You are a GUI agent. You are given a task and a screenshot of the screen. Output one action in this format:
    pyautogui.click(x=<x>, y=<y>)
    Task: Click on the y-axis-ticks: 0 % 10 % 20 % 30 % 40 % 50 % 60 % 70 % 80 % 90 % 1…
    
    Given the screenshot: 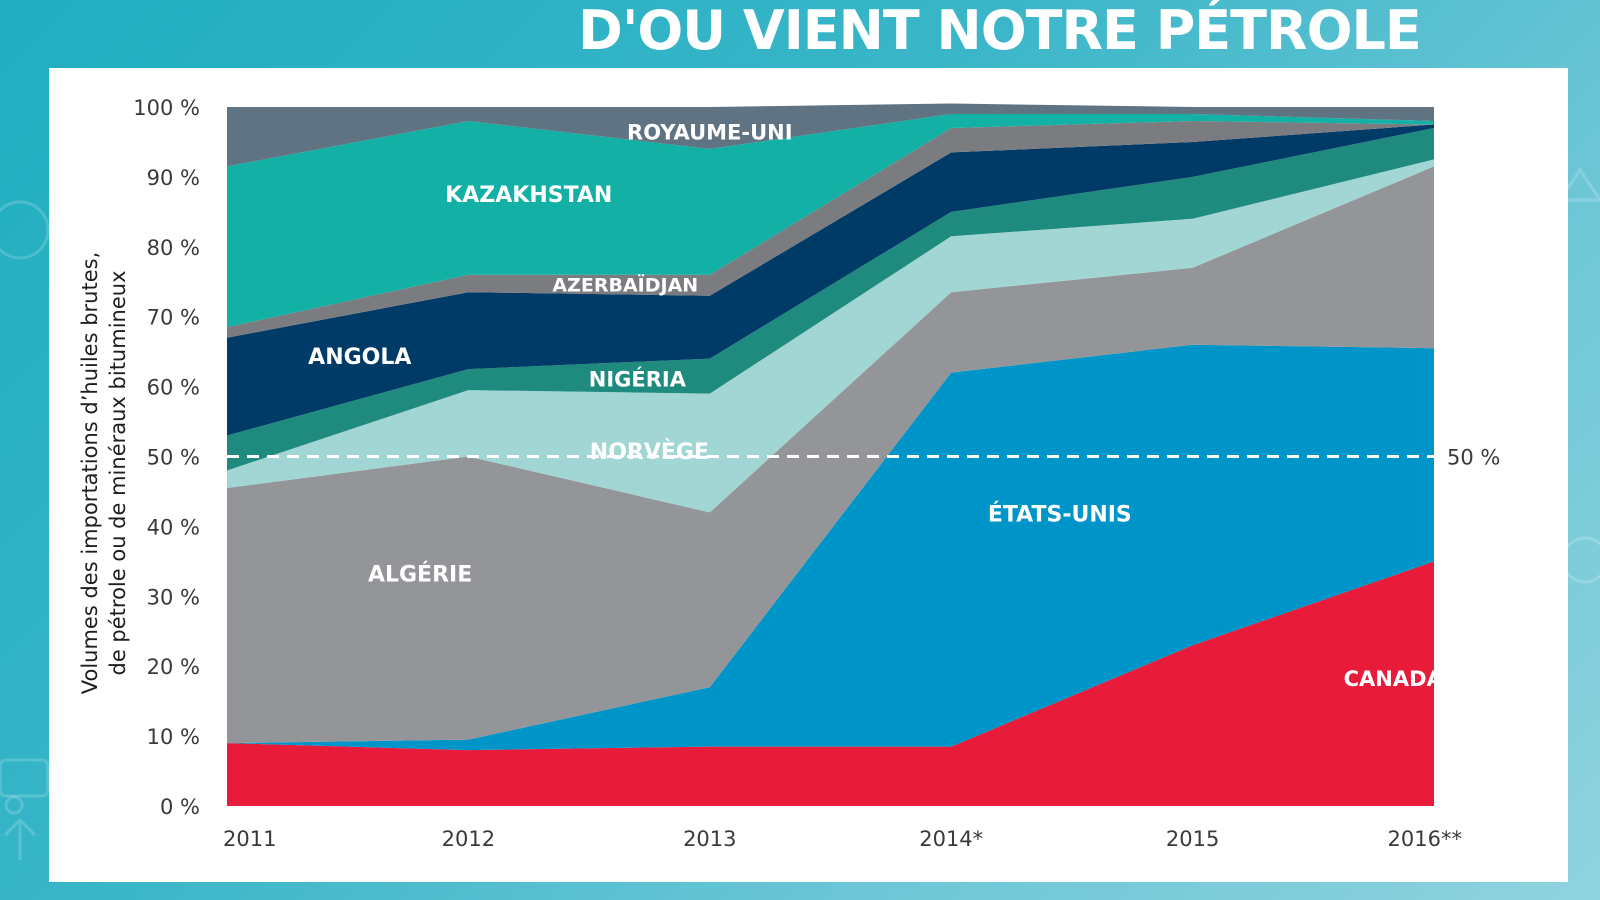 What is the action you would take?
    pyautogui.click(x=166, y=457)
    